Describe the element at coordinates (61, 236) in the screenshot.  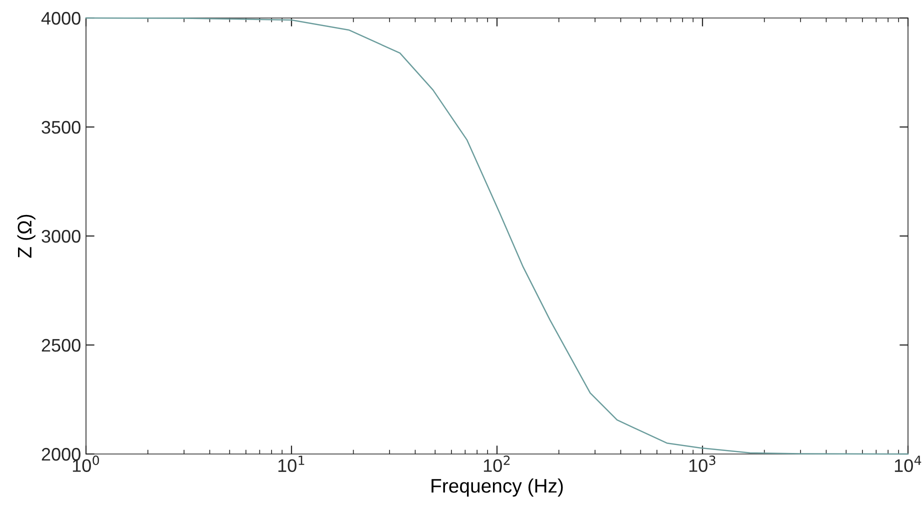
I see `y-tick-label: 3000` at that location.